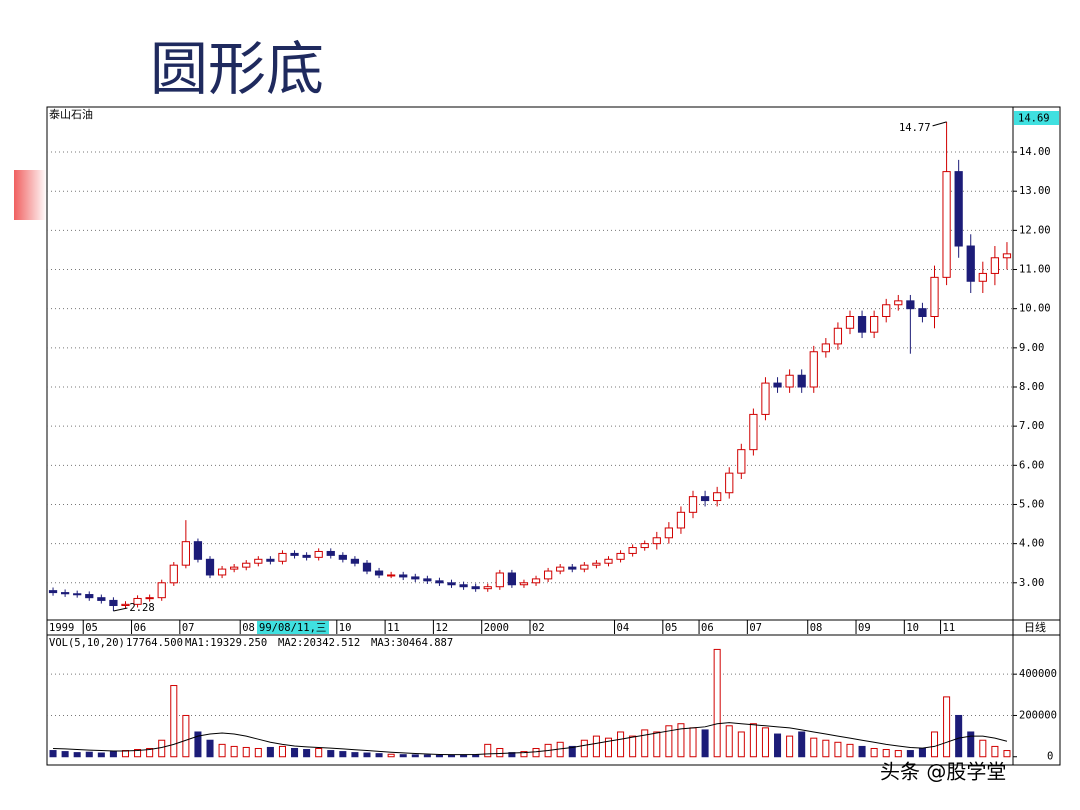 This screenshot has height=810, width=1080. Describe the element at coordinates (248, 628) in the screenshot. I see `x-tick-label: 08` at that location.